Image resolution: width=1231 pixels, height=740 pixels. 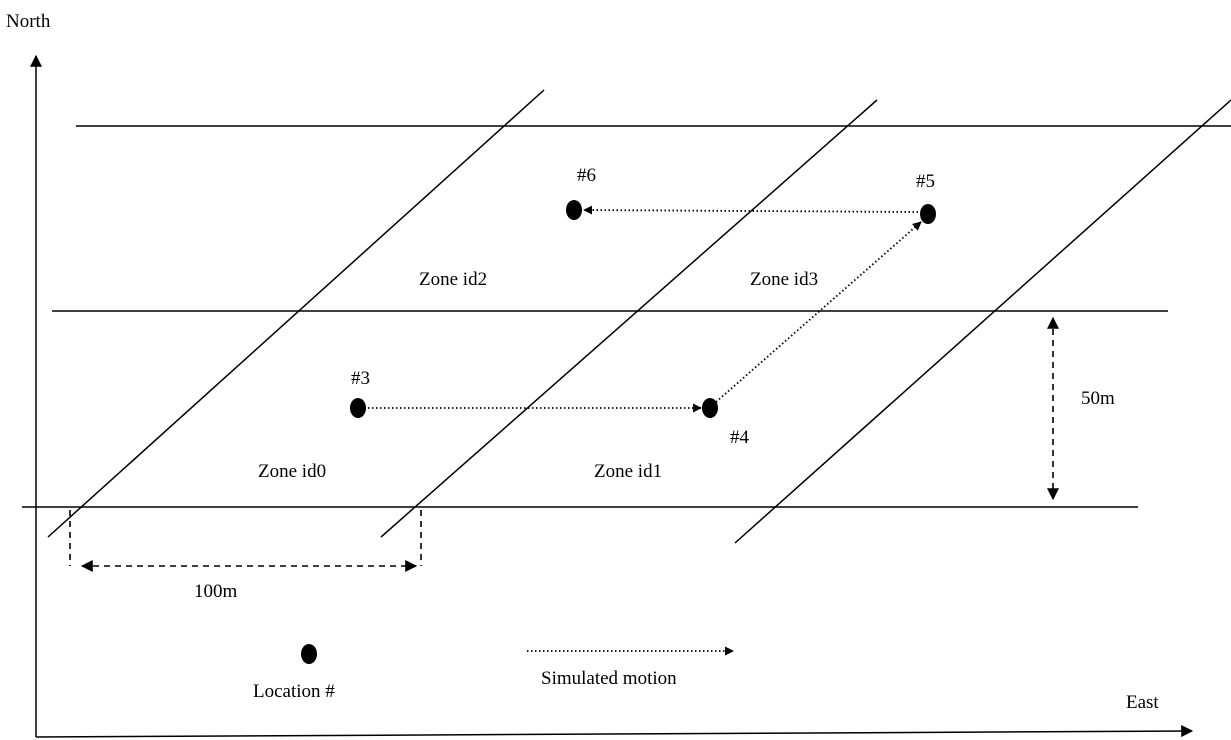 What do you see at coordinates (574, 210) in the screenshot?
I see `location-6-point` at bounding box center [574, 210].